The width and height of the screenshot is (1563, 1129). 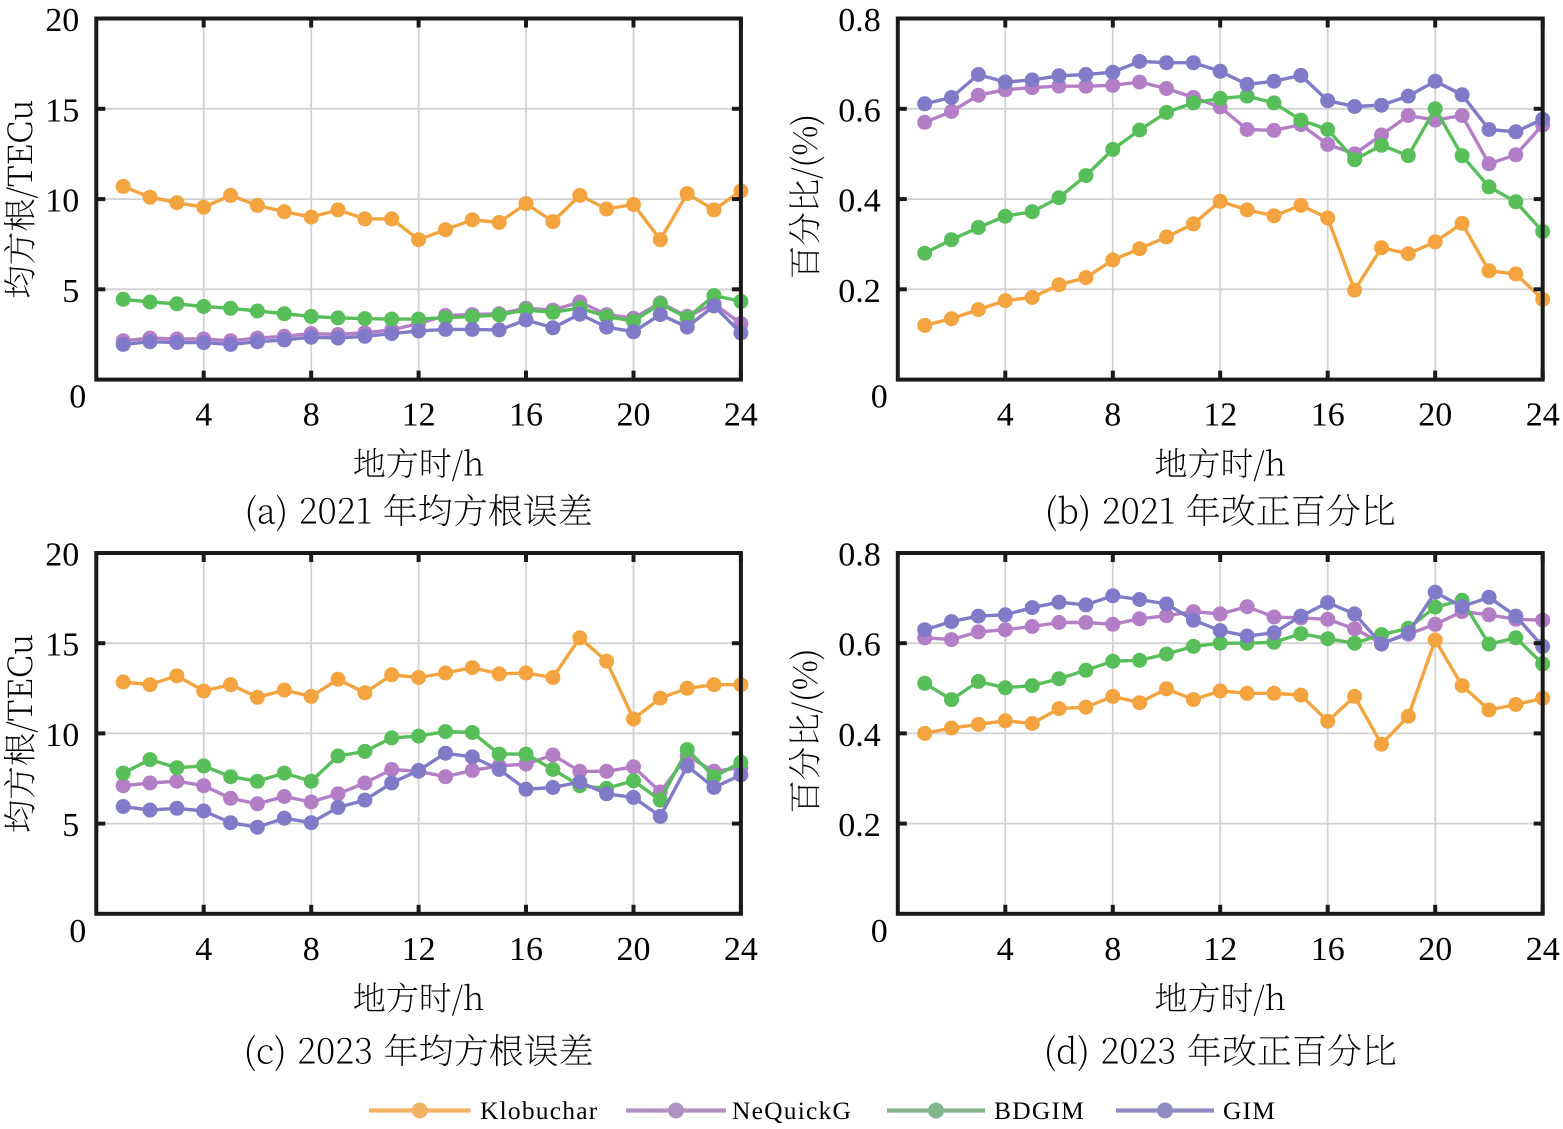 What do you see at coordinates (1039, 1110) in the screenshot?
I see `svg-text: BDGIM` at bounding box center [1039, 1110].